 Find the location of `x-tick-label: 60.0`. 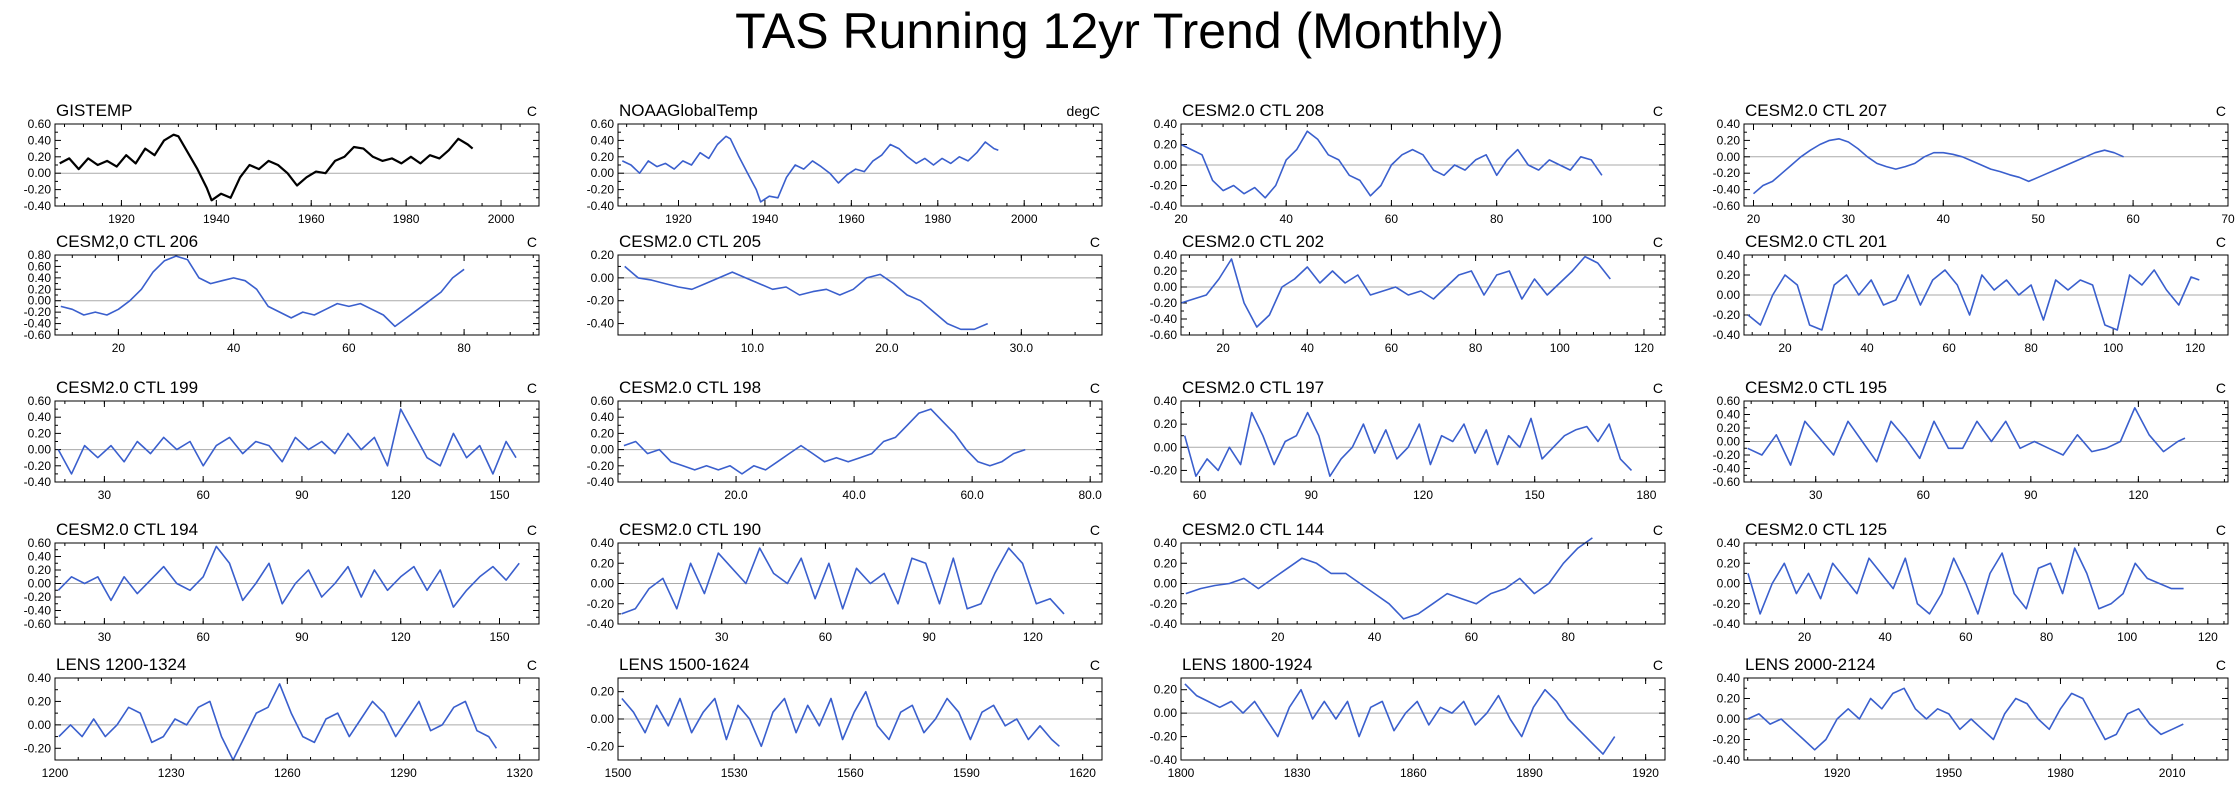

x-tick-label: 60.0 is located at coordinates (972, 495).